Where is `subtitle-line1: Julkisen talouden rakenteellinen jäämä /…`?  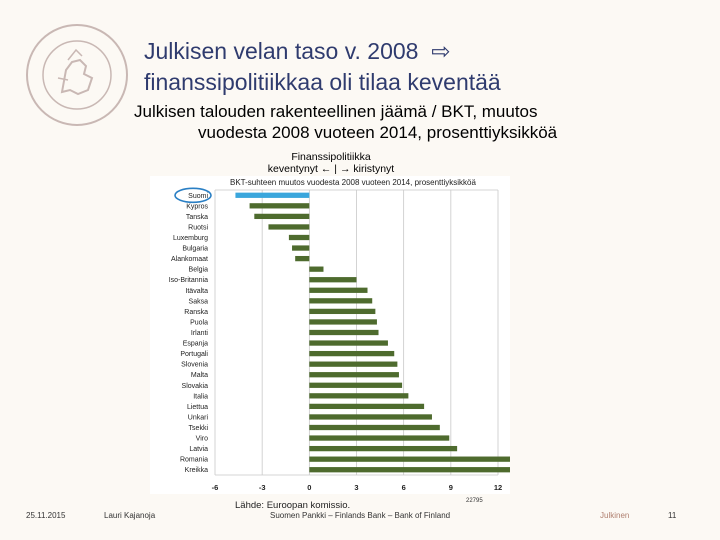
subtitle-line1: Julkisen talouden rakenteellinen jäämä /… is located at coordinates (336, 111).